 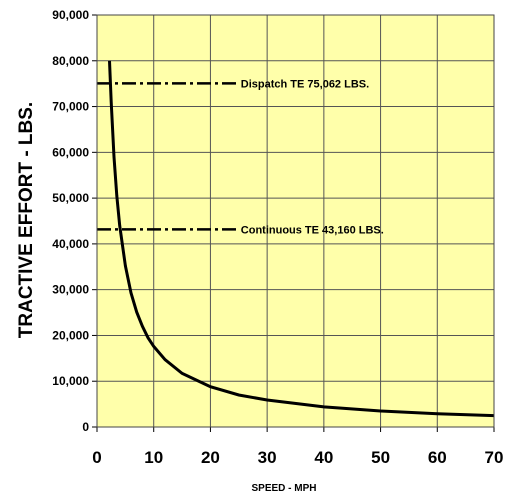 What do you see at coordinates (70, 381) in the screenshot?
I see `y-tick-label: 10,000` at bounding box center [70, 381].